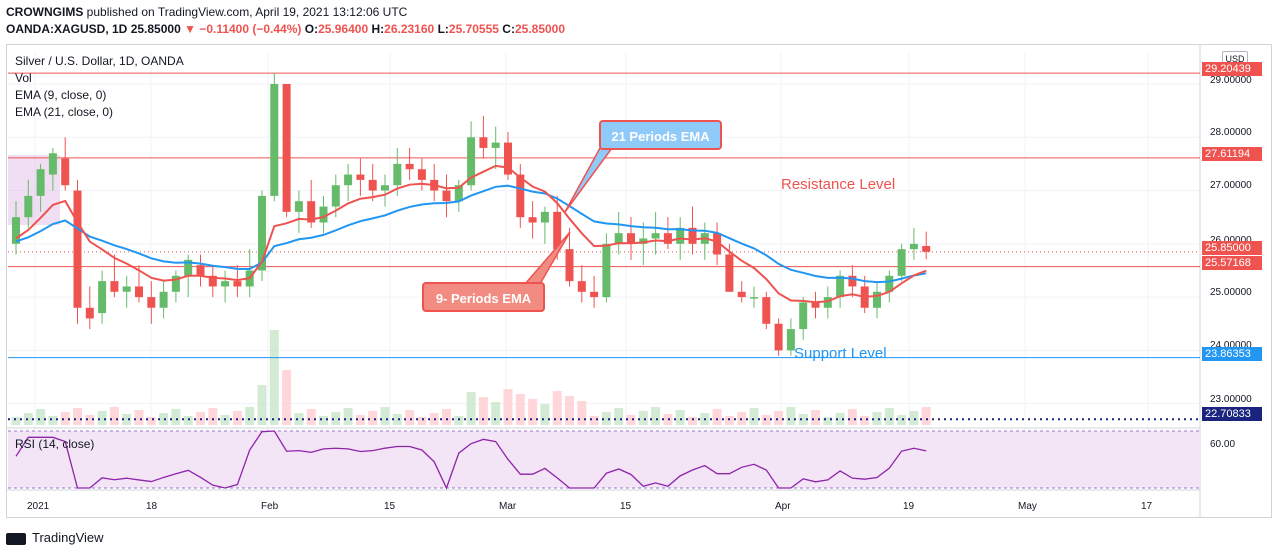 The height and width of the screenshot is (556, 1274). Describe the element at coordinates (38, 506) in the screenshot. I see `time-tick: 2021` at that location.